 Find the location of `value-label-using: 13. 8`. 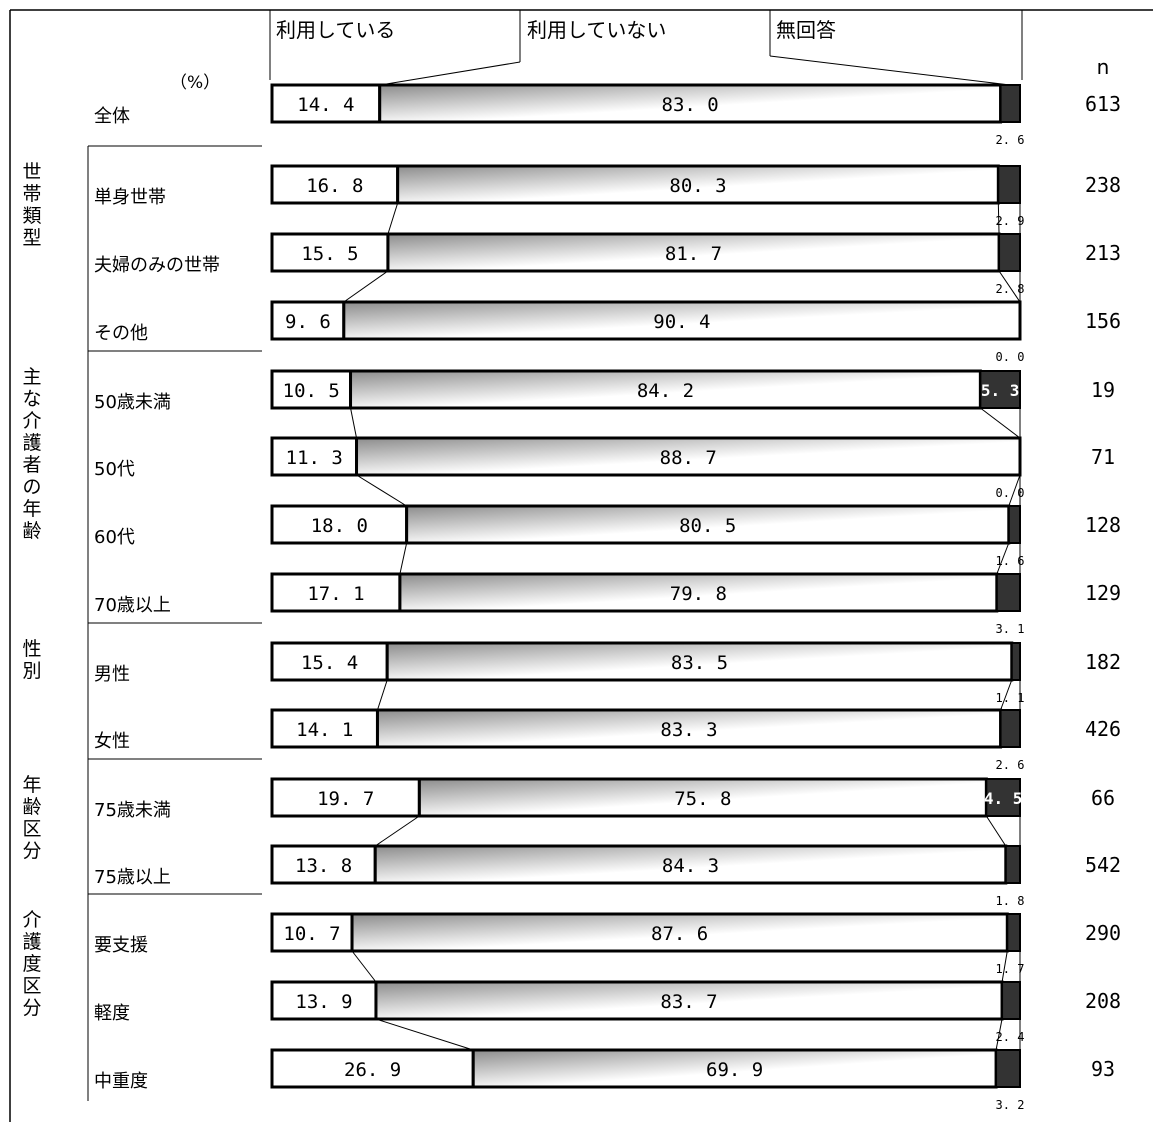

value-label-using: 13. 8 is located at coordinates (323, 866).